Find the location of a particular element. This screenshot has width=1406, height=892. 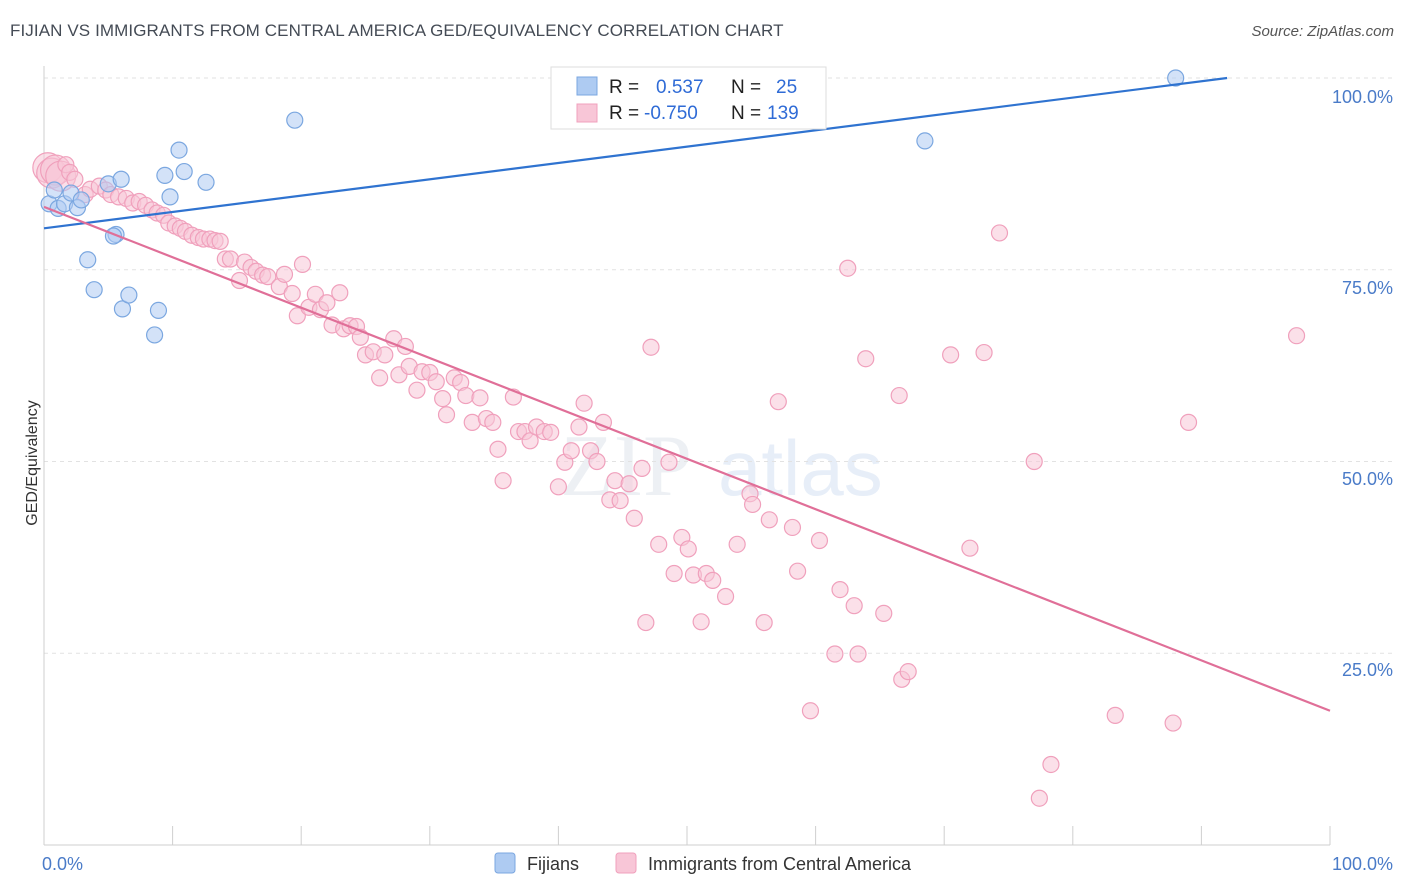

legend-r-label-immigrants: R = is located at coordinates (624, 113).